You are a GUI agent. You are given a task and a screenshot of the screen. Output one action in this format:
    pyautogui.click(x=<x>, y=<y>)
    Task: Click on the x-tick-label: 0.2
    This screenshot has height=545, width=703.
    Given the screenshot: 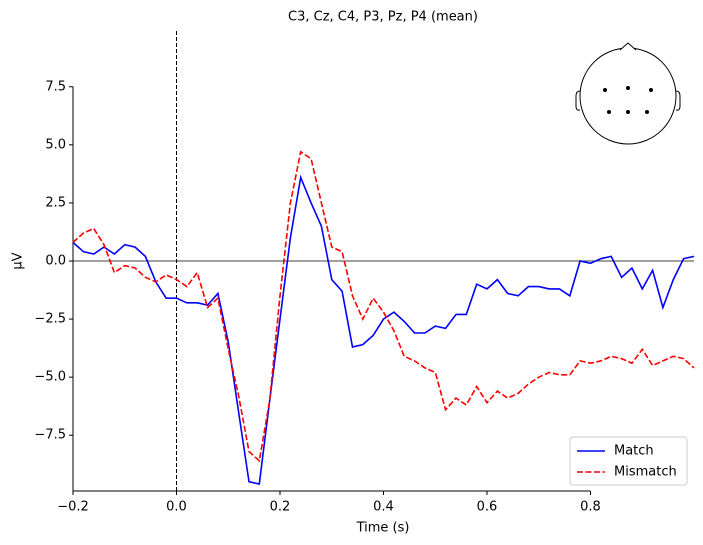 What is the action you would take?
    pyautogui.click(x=280, y=507)
    